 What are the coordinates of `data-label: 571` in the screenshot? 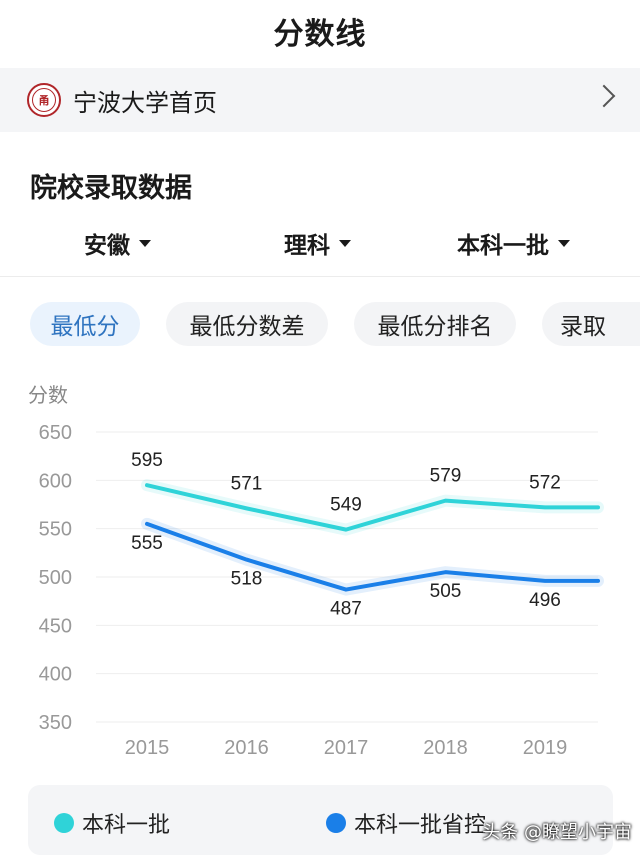 It's located at (247, 483).